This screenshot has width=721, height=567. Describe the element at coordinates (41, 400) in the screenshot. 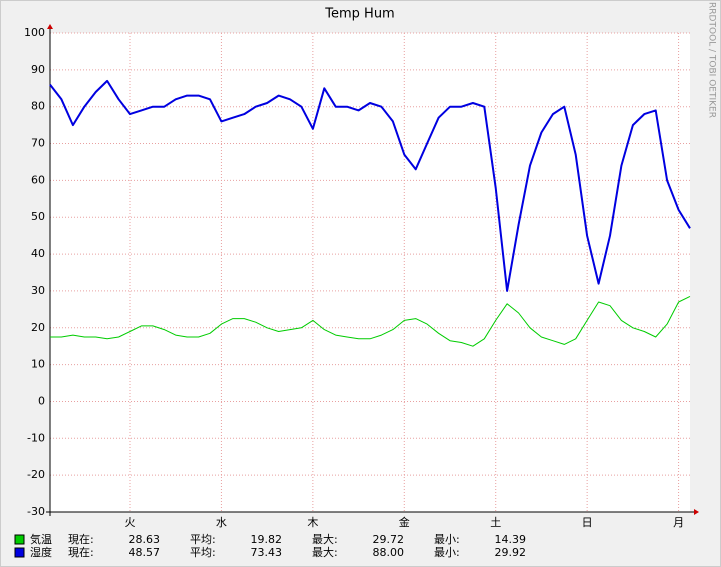

I see `y-tick-label: 0` at that location.